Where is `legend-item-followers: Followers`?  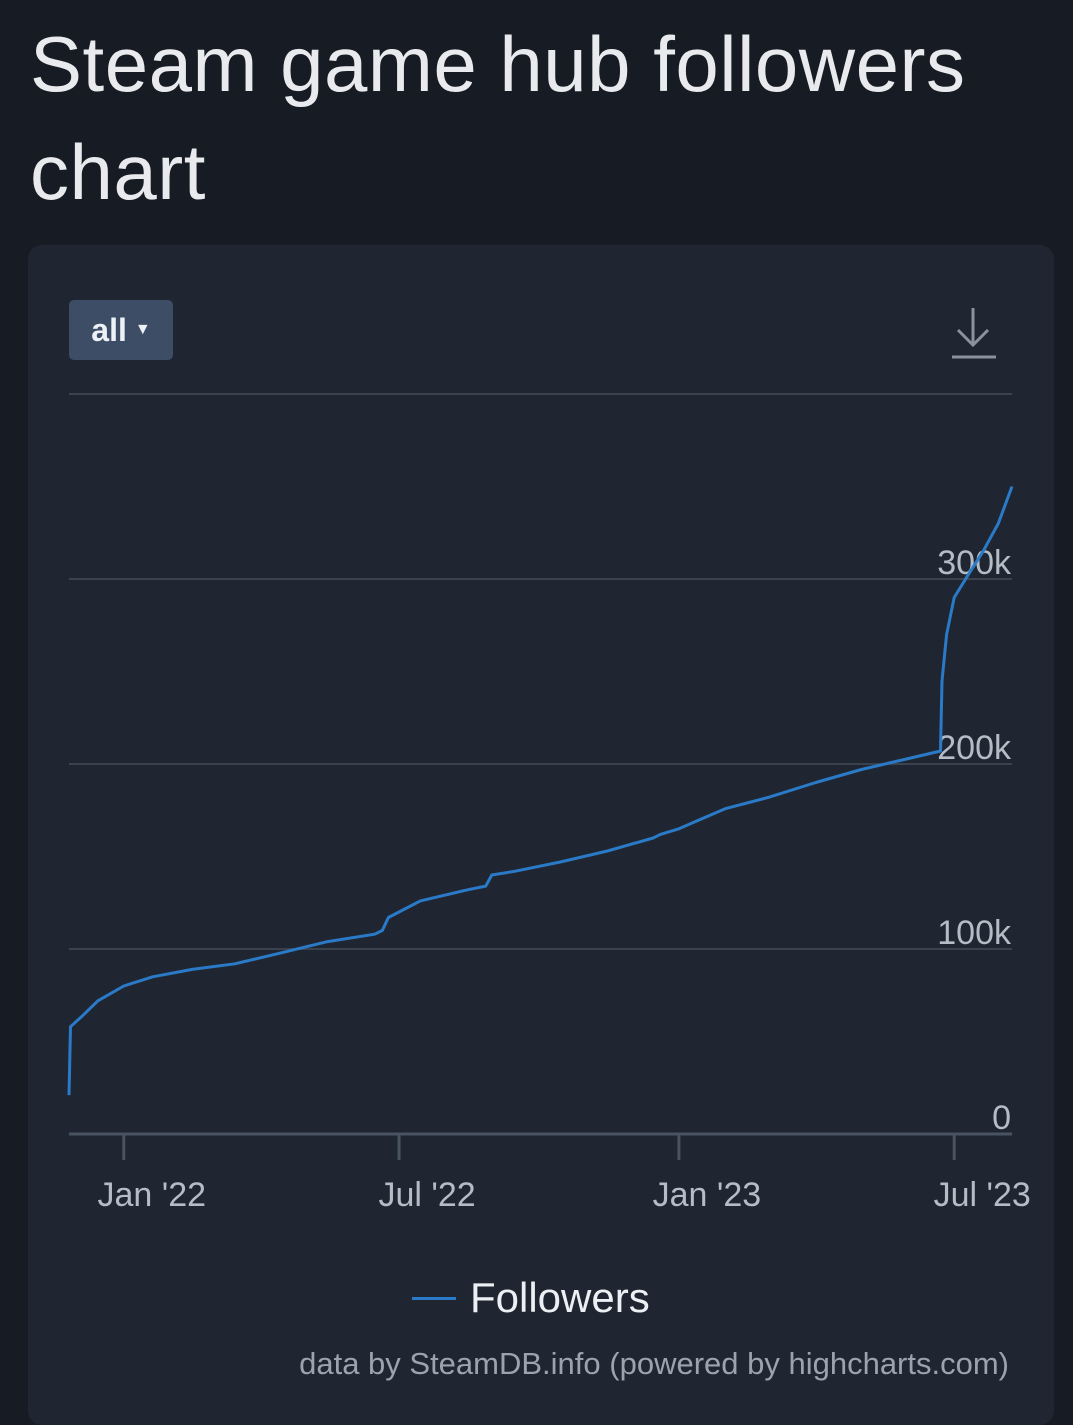 legend-item-followers: Followers is located at coordinates (531, 1298).